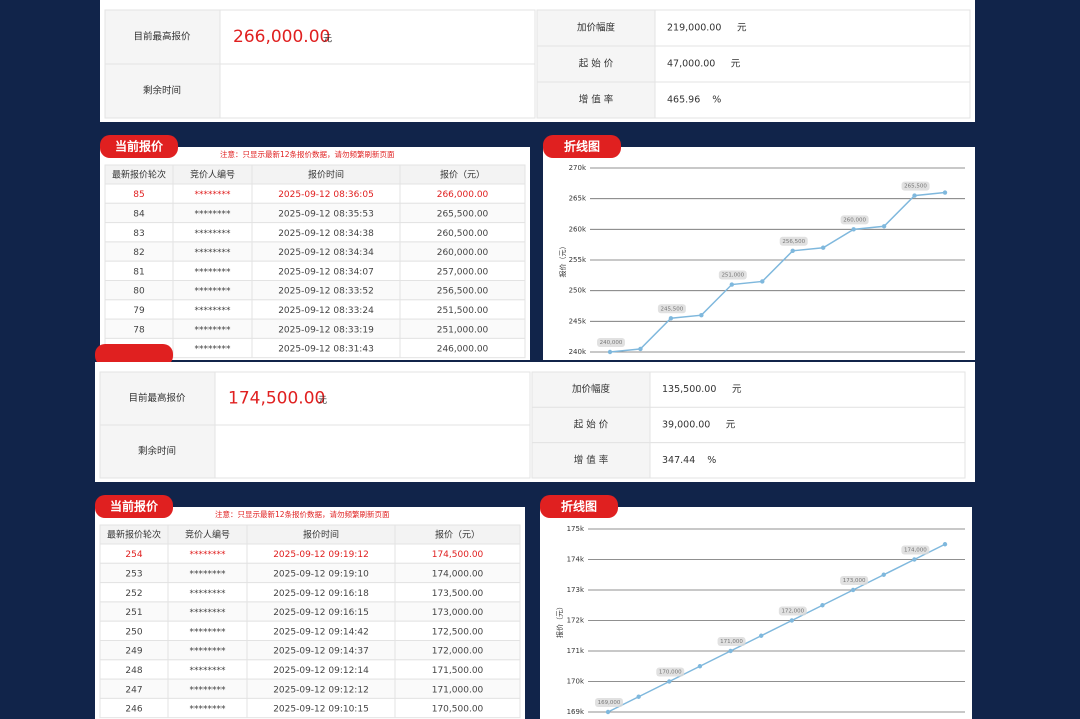 This screenshot has width=1080, height=719. What do you see at coordinates (458, 652) in the screenshot?
I see `table-cell: 172,000.00` at bounding box center [458, 652].